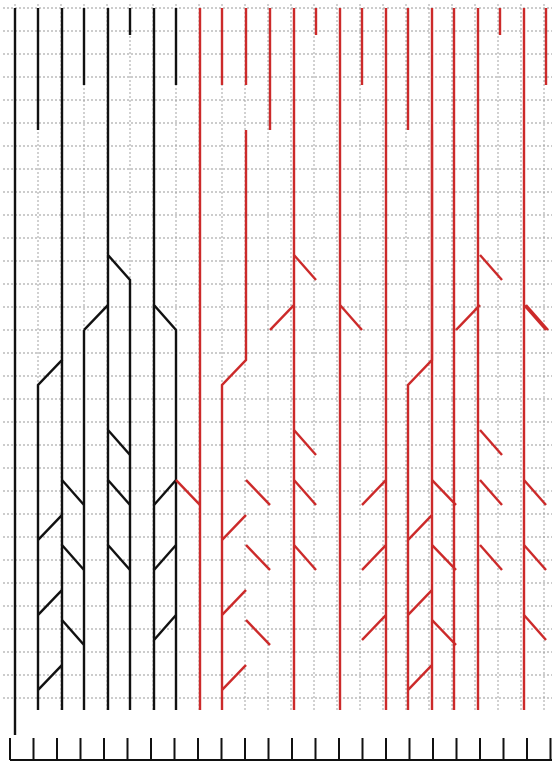 Image resolution: width=552 pixels, height=765 pixels. What do you see at coordinates (280, 749) in the screenshot?
I see `bottom-comb` at bounding box center [280, 749].